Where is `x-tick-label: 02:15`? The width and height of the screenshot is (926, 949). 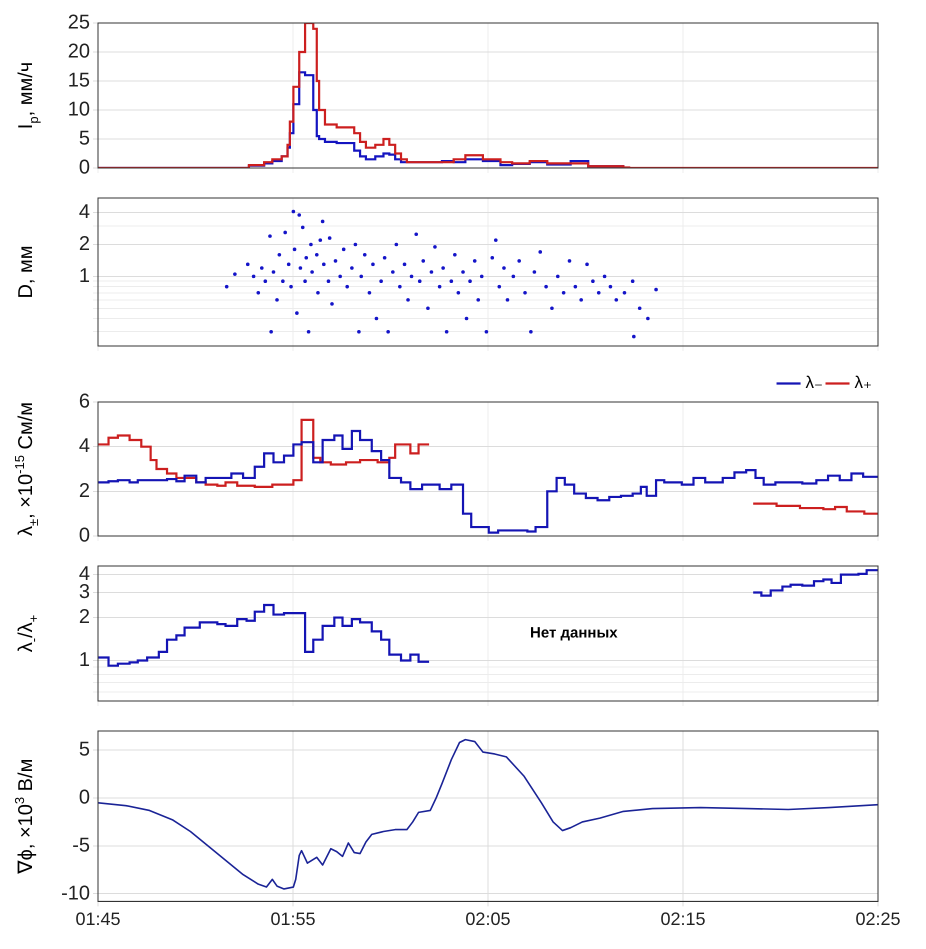
x-tick-label: 02:15 is located at coordinates (683, 919).